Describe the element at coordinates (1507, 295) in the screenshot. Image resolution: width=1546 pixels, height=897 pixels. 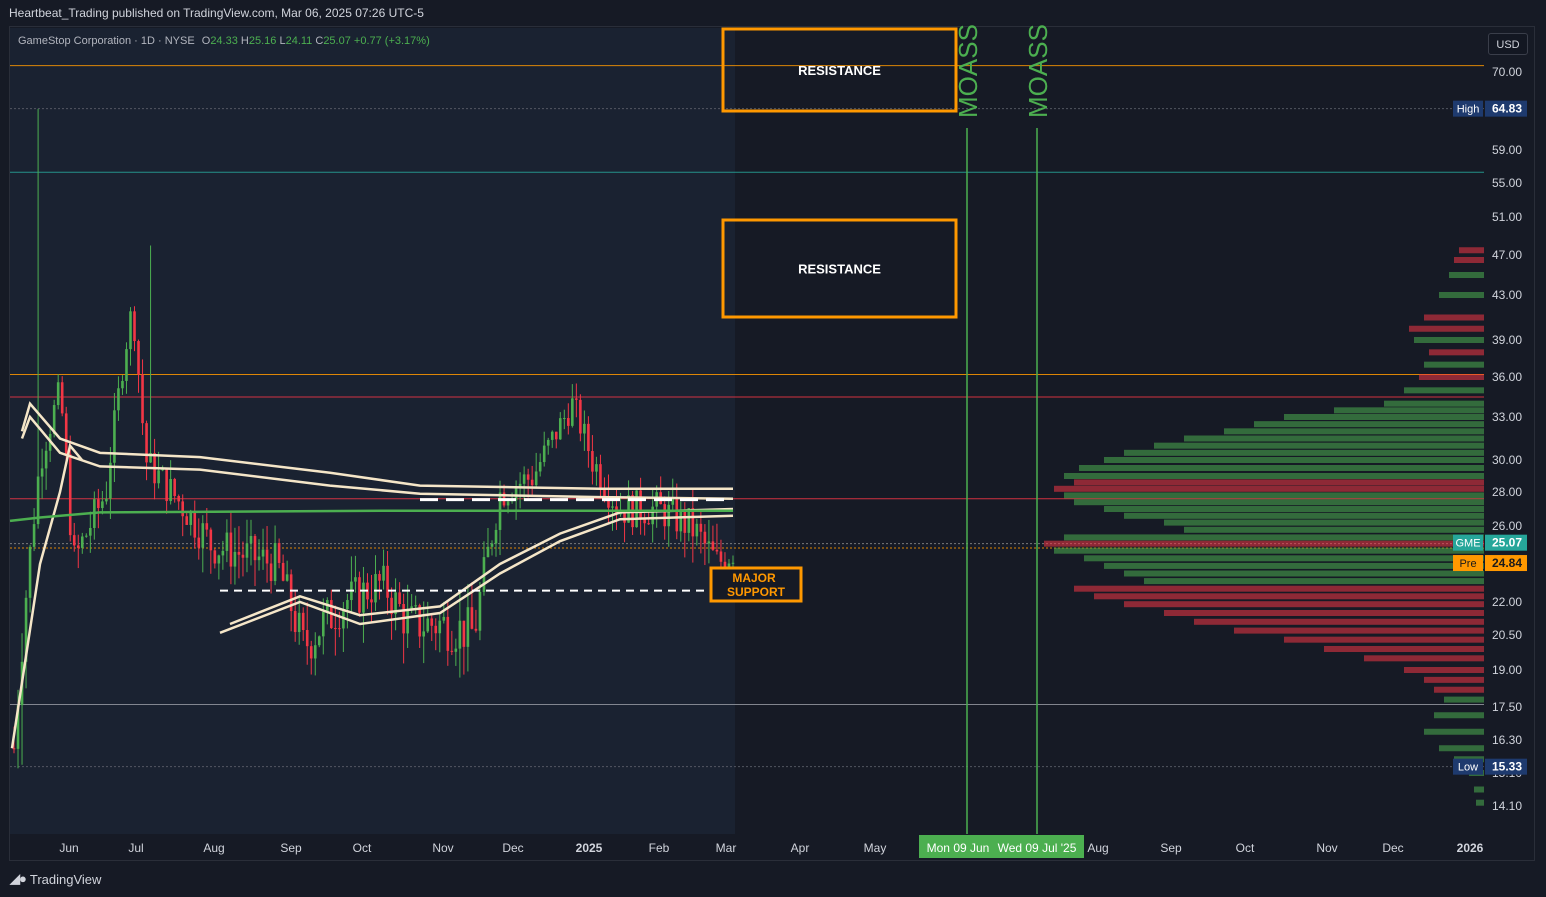
I see `price-tick-label: 43.00` at that location.